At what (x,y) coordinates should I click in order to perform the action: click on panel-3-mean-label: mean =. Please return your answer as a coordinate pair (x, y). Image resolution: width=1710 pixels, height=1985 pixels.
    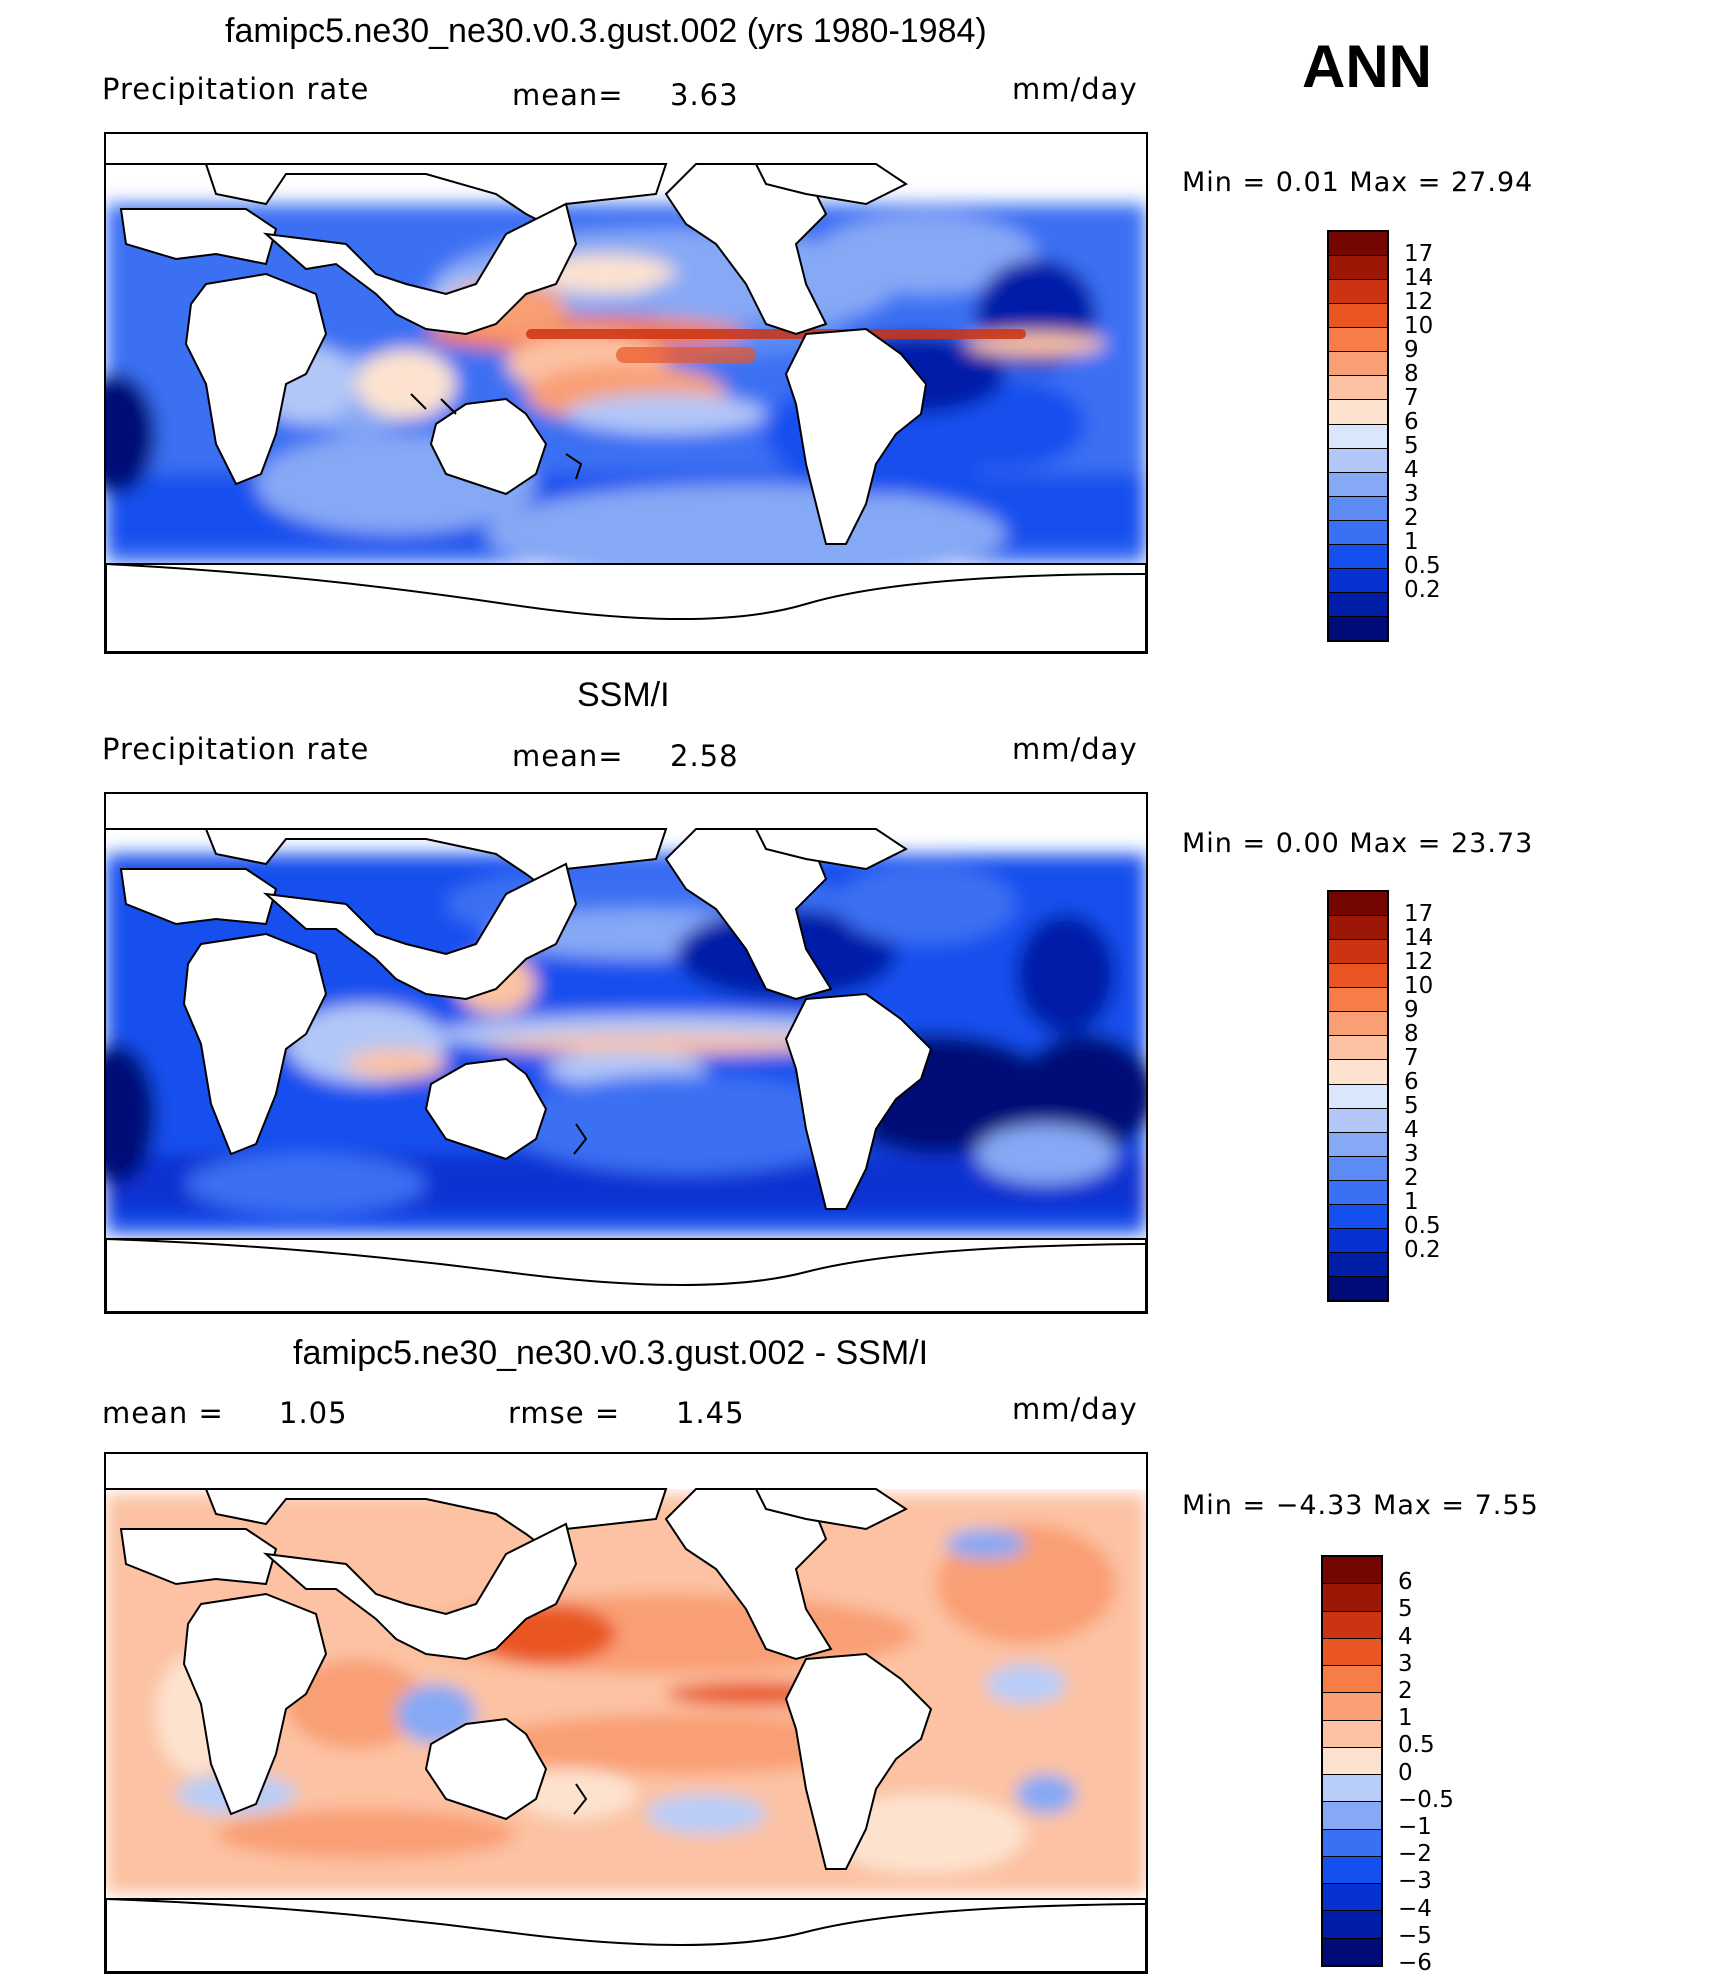
    Looking at the image, I should click on (163, 1413).